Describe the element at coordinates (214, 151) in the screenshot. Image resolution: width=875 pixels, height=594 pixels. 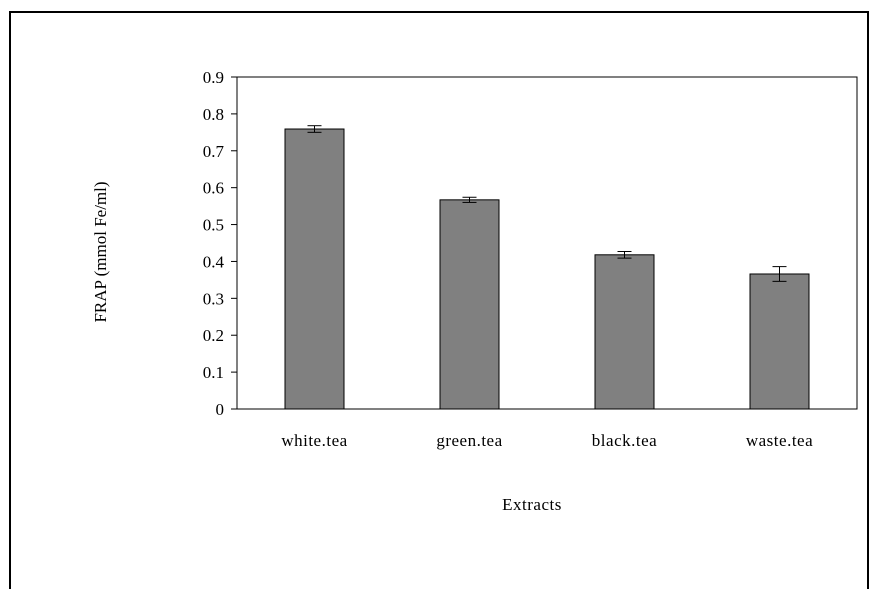
I see `y-tick-label: 0.7` at that location.